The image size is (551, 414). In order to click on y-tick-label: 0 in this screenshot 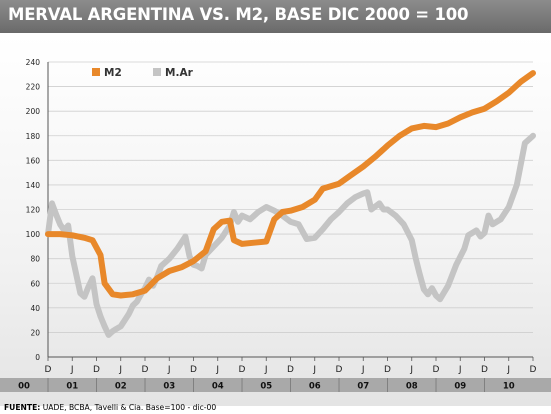, I will do `click(37, 357)`.